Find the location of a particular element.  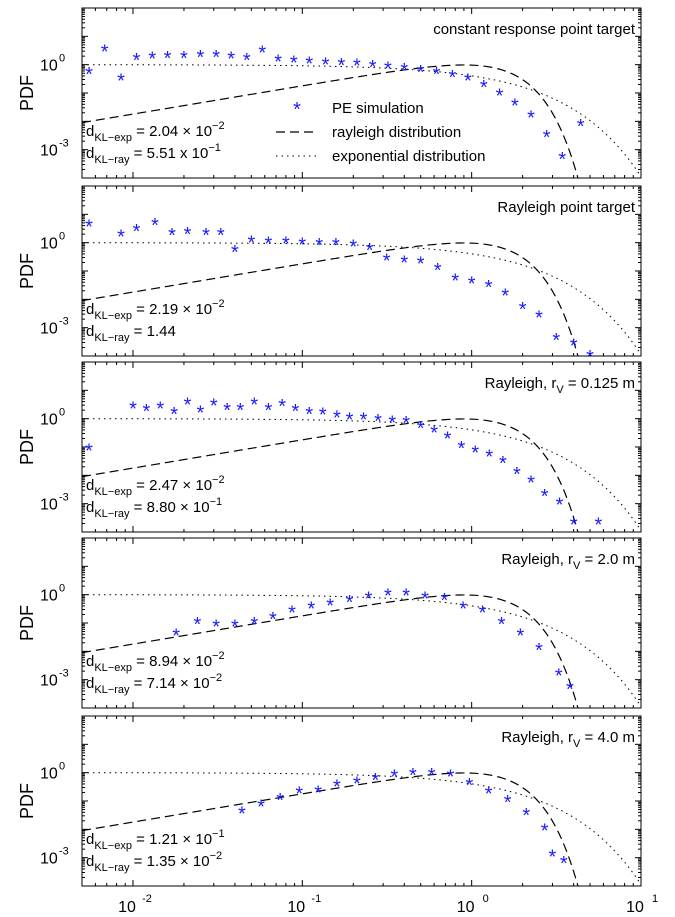

panel-title: Rayleigh, rV = 2.0 m is located at coordinates (568, 561).